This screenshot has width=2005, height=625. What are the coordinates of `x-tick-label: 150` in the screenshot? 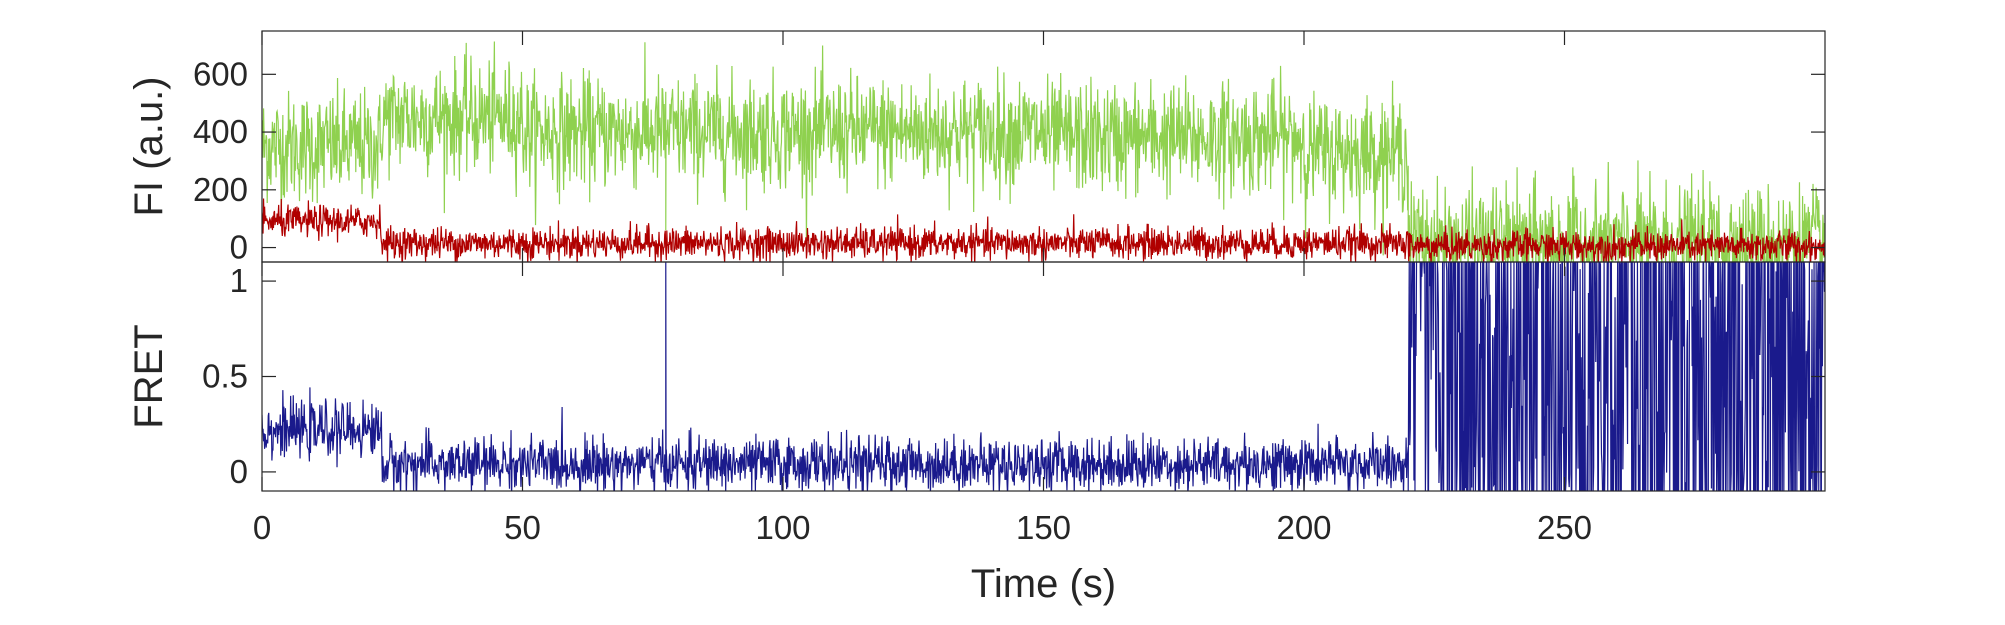 It's located at (1043, 527).